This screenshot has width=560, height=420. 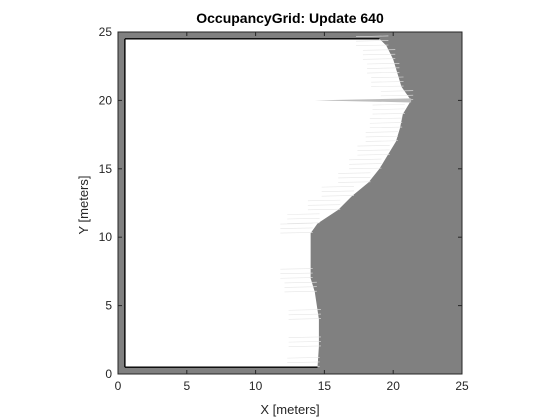 What do you see at coordinates (325, 386) in the screenshot?
I see `x-tick-label: 15` at bounding box center [325, 386].